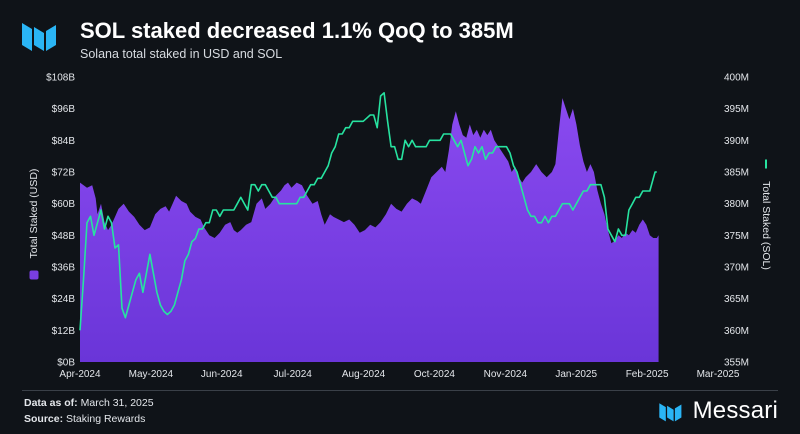 This screenshot has width=800, height=434. I want to click on right-tick-label: 370M, so click(736, 268).